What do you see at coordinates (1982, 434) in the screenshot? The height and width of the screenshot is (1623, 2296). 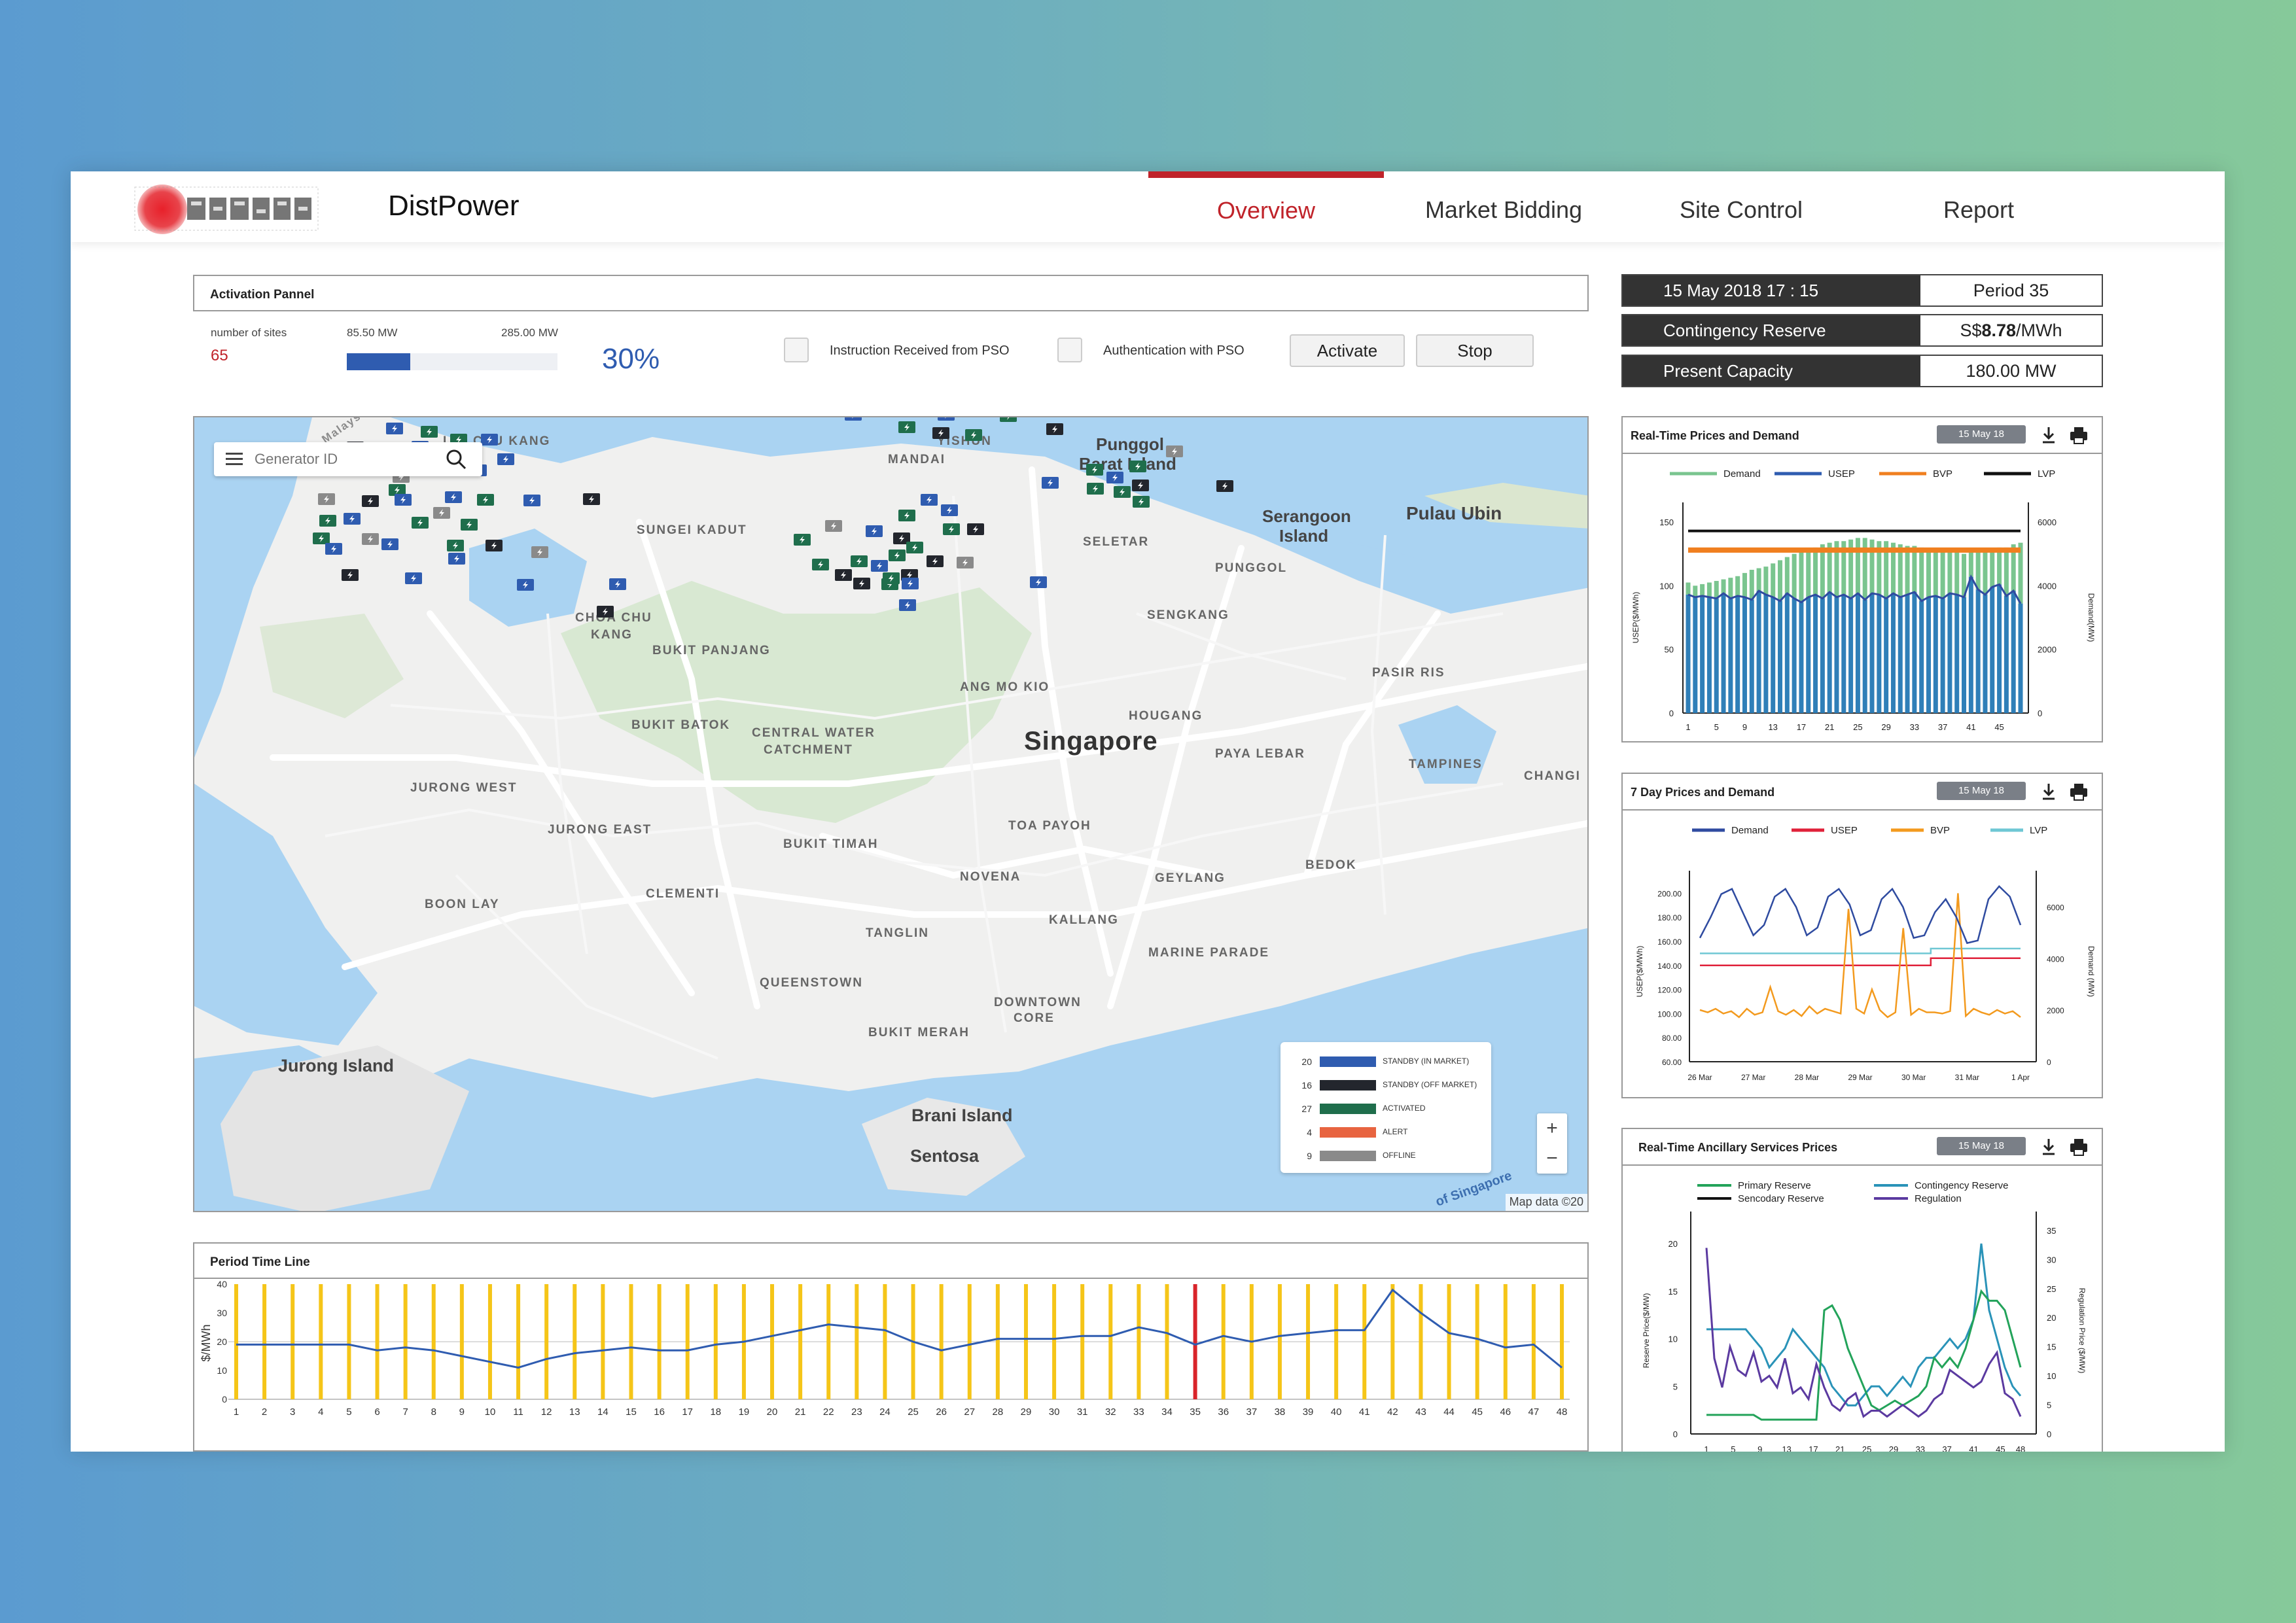 I see `realtime-prices-date: 15 May 18` at bounding box center [1982, 434].